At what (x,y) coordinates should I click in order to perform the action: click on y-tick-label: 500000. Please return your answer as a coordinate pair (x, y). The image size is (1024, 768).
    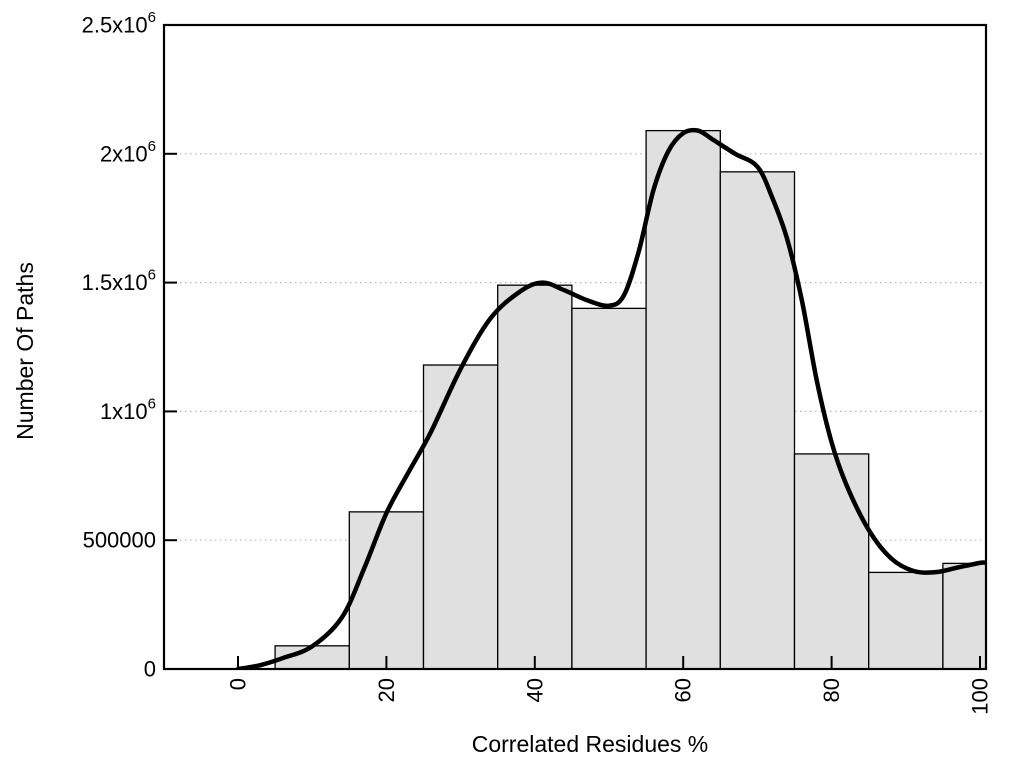
    Looking at the image, I should click on (119, 540).